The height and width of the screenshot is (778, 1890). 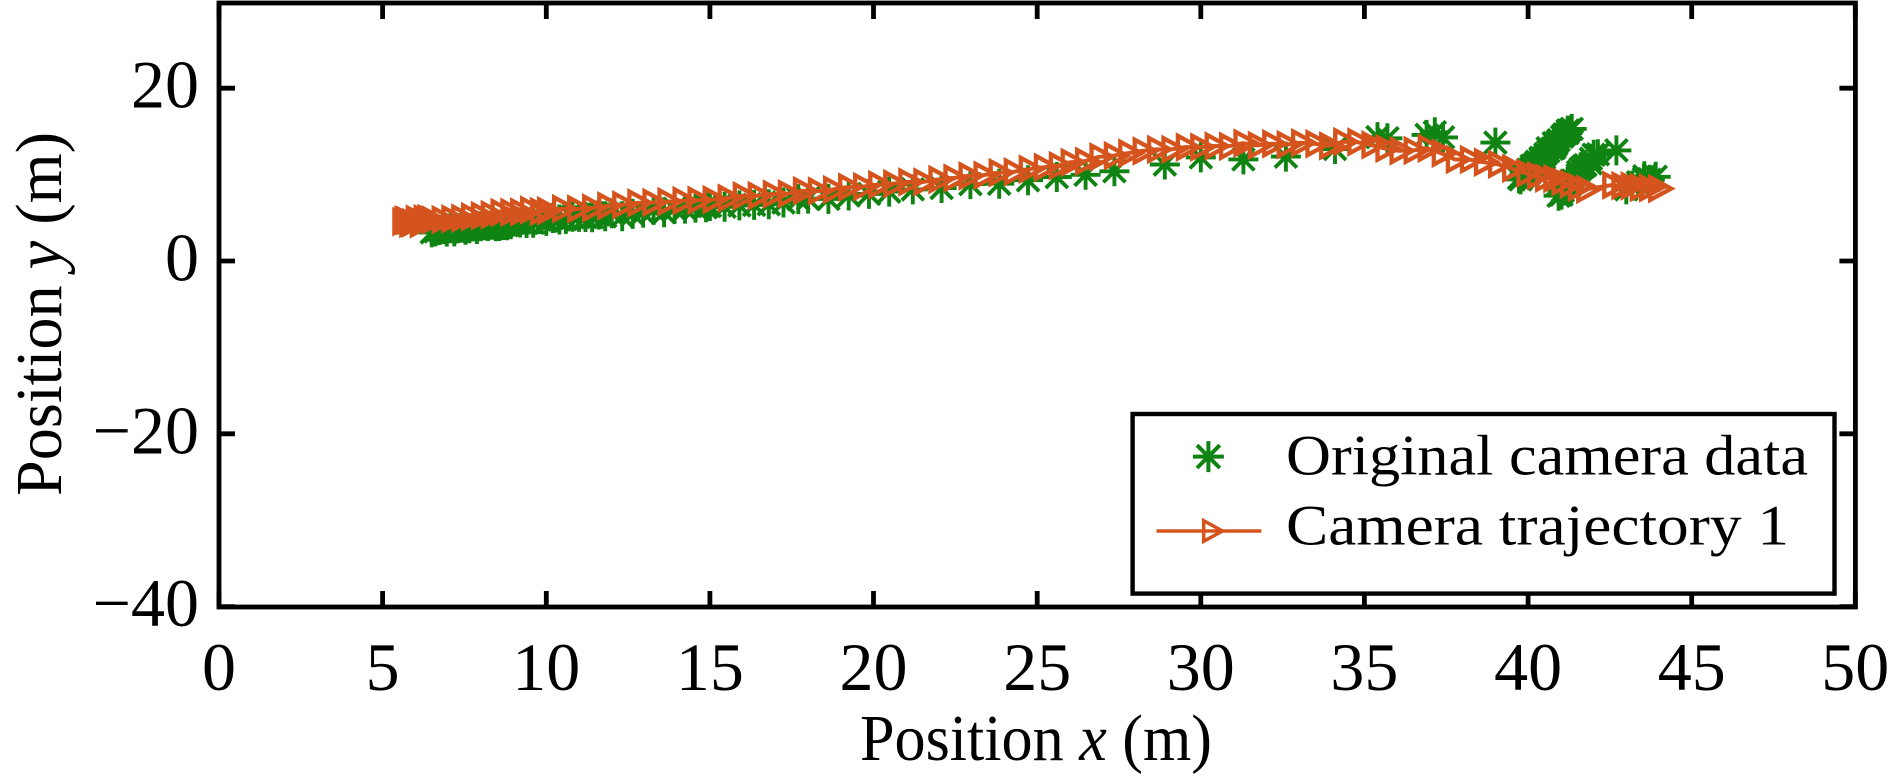 I want to click on svg-text: 15, so click(x=710, y=667).